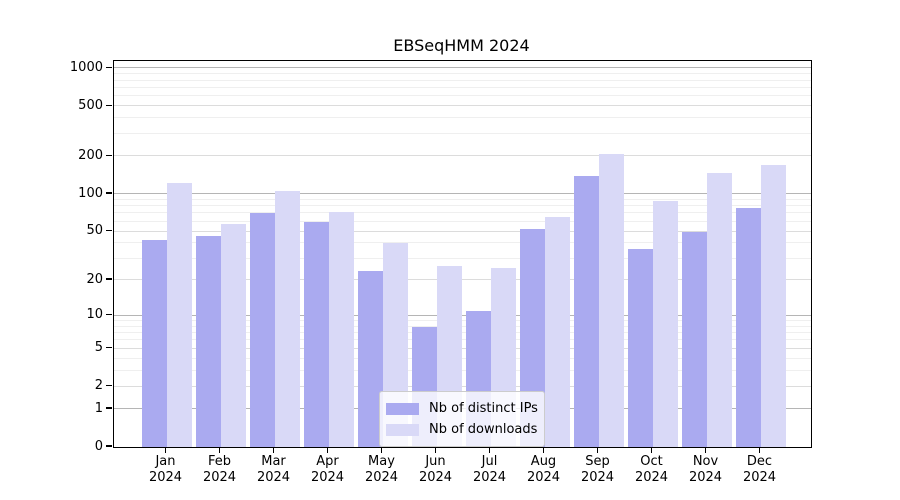 This screenshot has width=900, height=500. I want to click on y-tick-label: 1000, so click(86, 67).